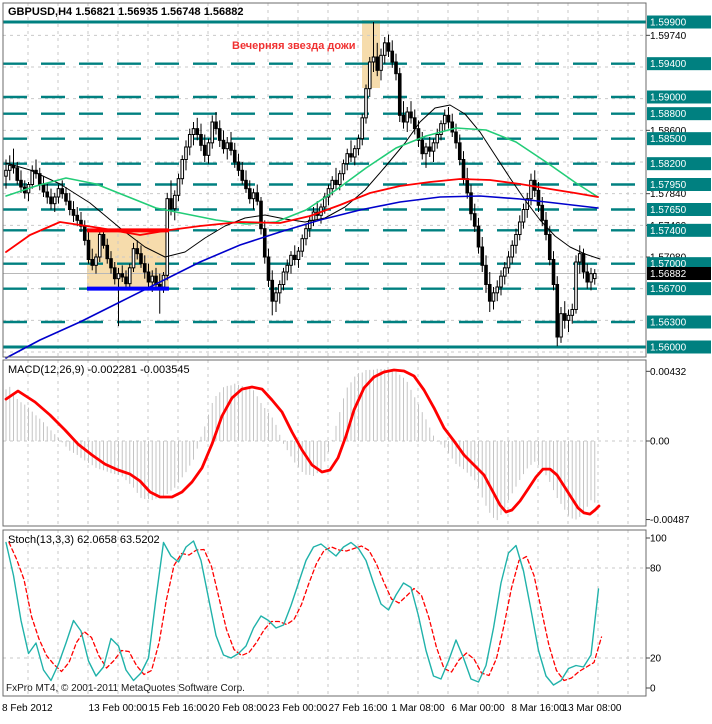  What do you see at coordinates (668, 264) in the screenshot?
I see `level-price-chip: 1.57000` at bounding box center [668, 264].